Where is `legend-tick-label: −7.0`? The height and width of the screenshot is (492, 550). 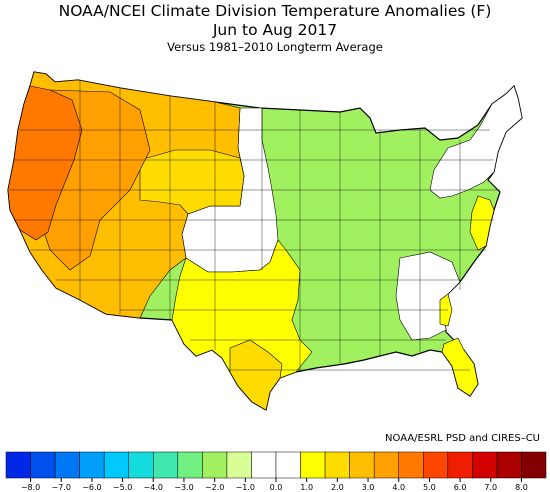
legend-tick-label: −7.0 is located at coordinates (61, 487).